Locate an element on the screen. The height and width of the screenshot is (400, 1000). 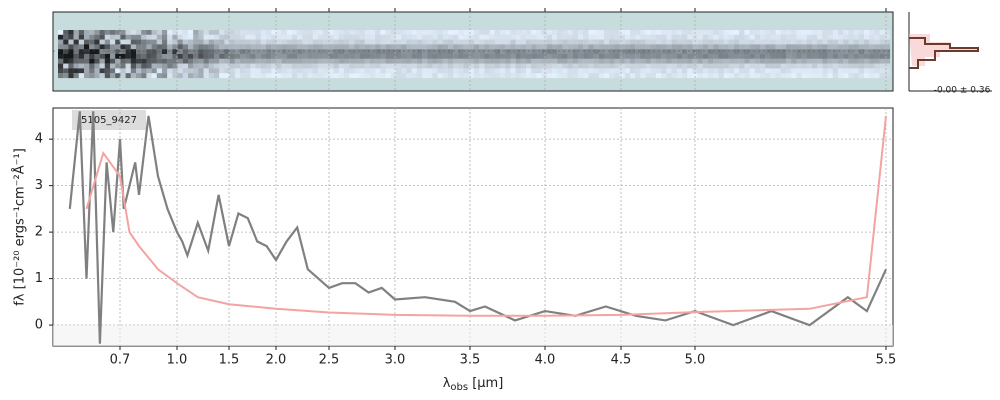
y-tick-label: 1 is located at coordinates (39, 278).